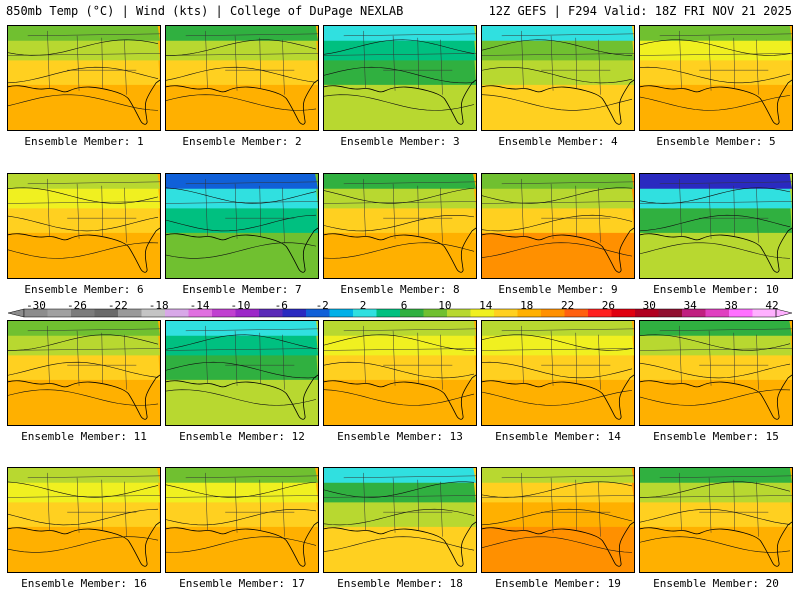 The image size is (800, 600). What do you see at coordinates (16, 313) in the screenshot?
I see `colorbar-min-arrow` at bounding box center [16, 313].